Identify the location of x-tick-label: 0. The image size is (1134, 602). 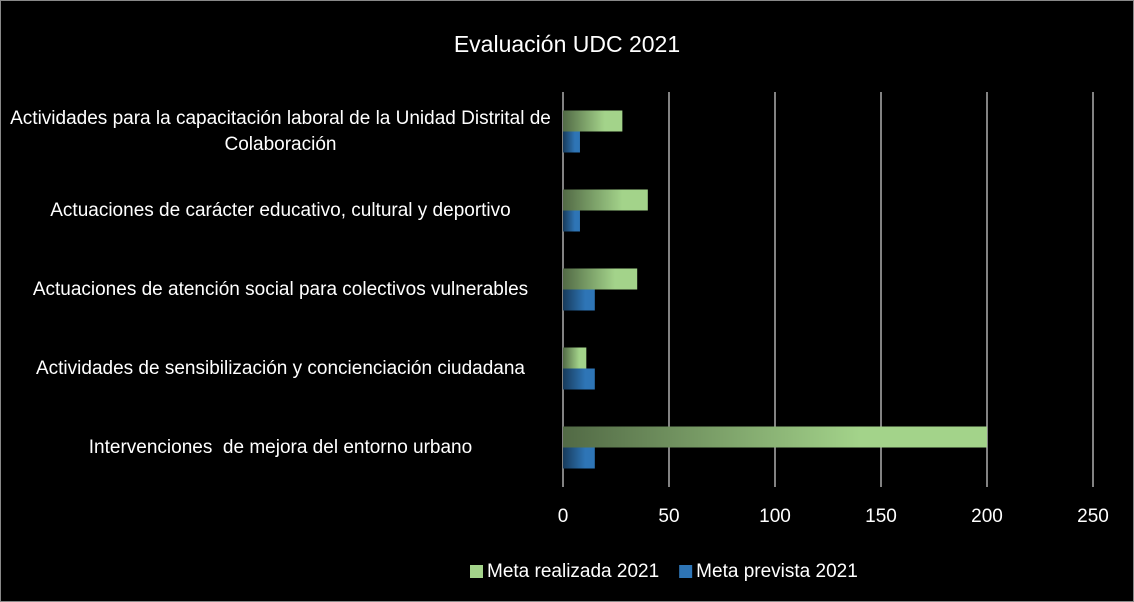
(563, 516).